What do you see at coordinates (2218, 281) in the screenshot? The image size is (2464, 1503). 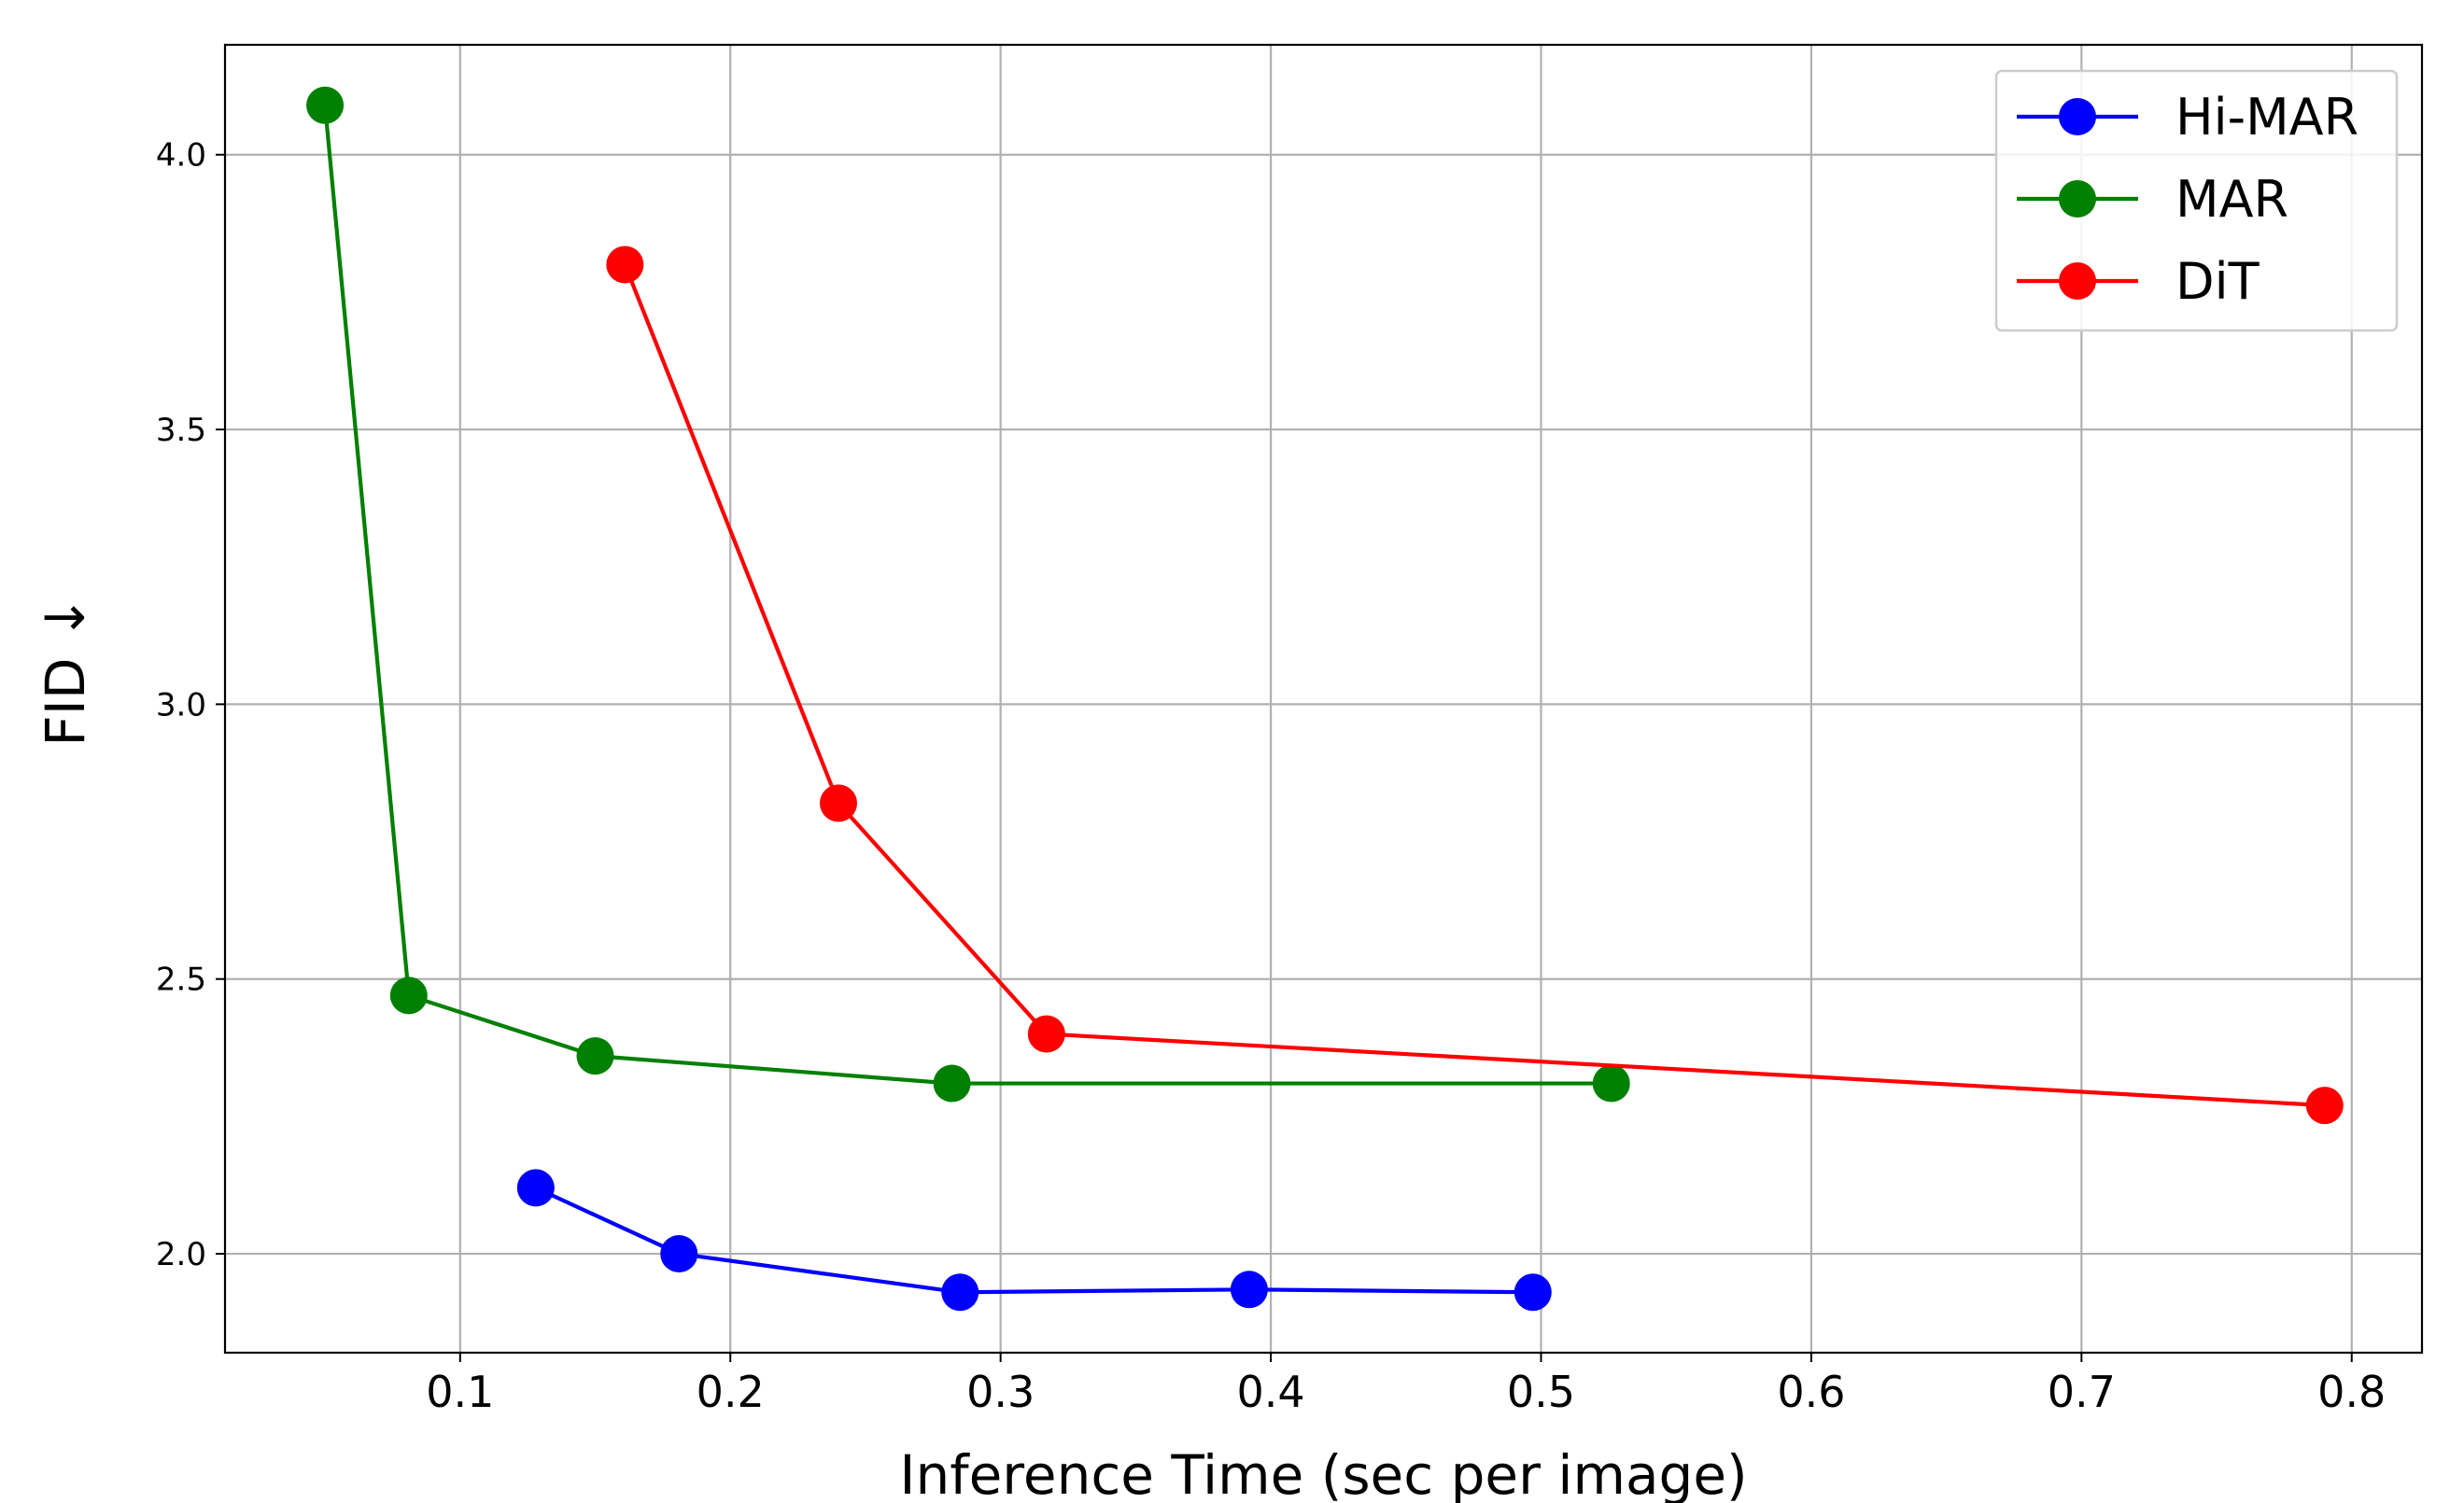 I see `legend-label: DiT` at bounding box center [2218, 281].